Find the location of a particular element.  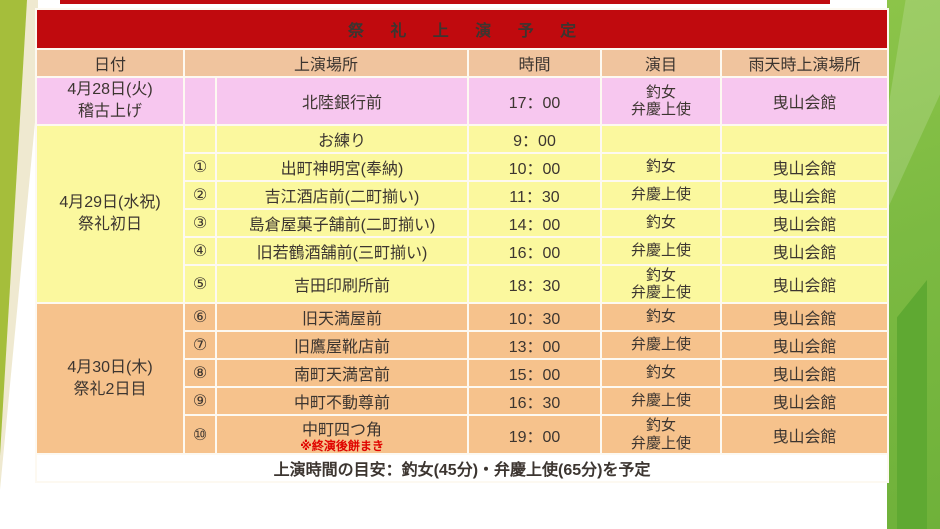

time-cell: 16：30 is located at coordinates (534, 401).